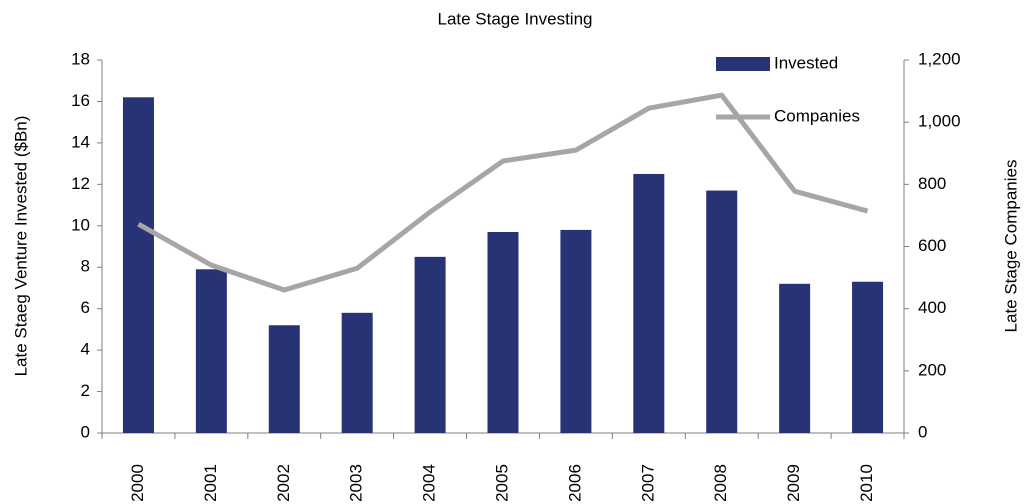 The width and height of the screenshot is (1031, 504). I want to click on y-tick-label: 16, so click(80, 100).